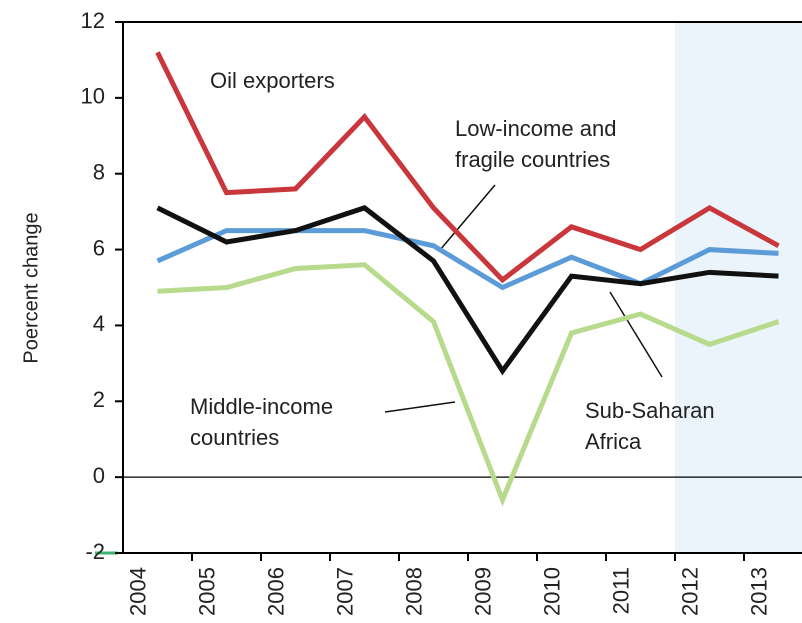 This screenshot has height=623, width=802. What do you see at coordinates (532, 159) in the screenshot?
I see `series-label: fragile countries` at bounding box center [532, 159].